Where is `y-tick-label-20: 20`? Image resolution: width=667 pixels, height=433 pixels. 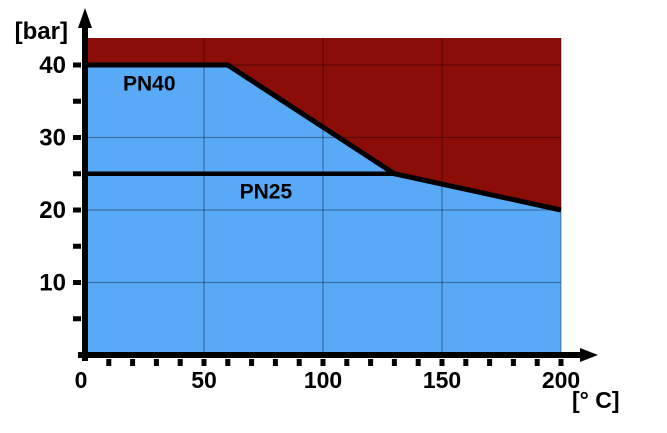 y-tick-label-20: 20 is located at coordinates (52, 210).